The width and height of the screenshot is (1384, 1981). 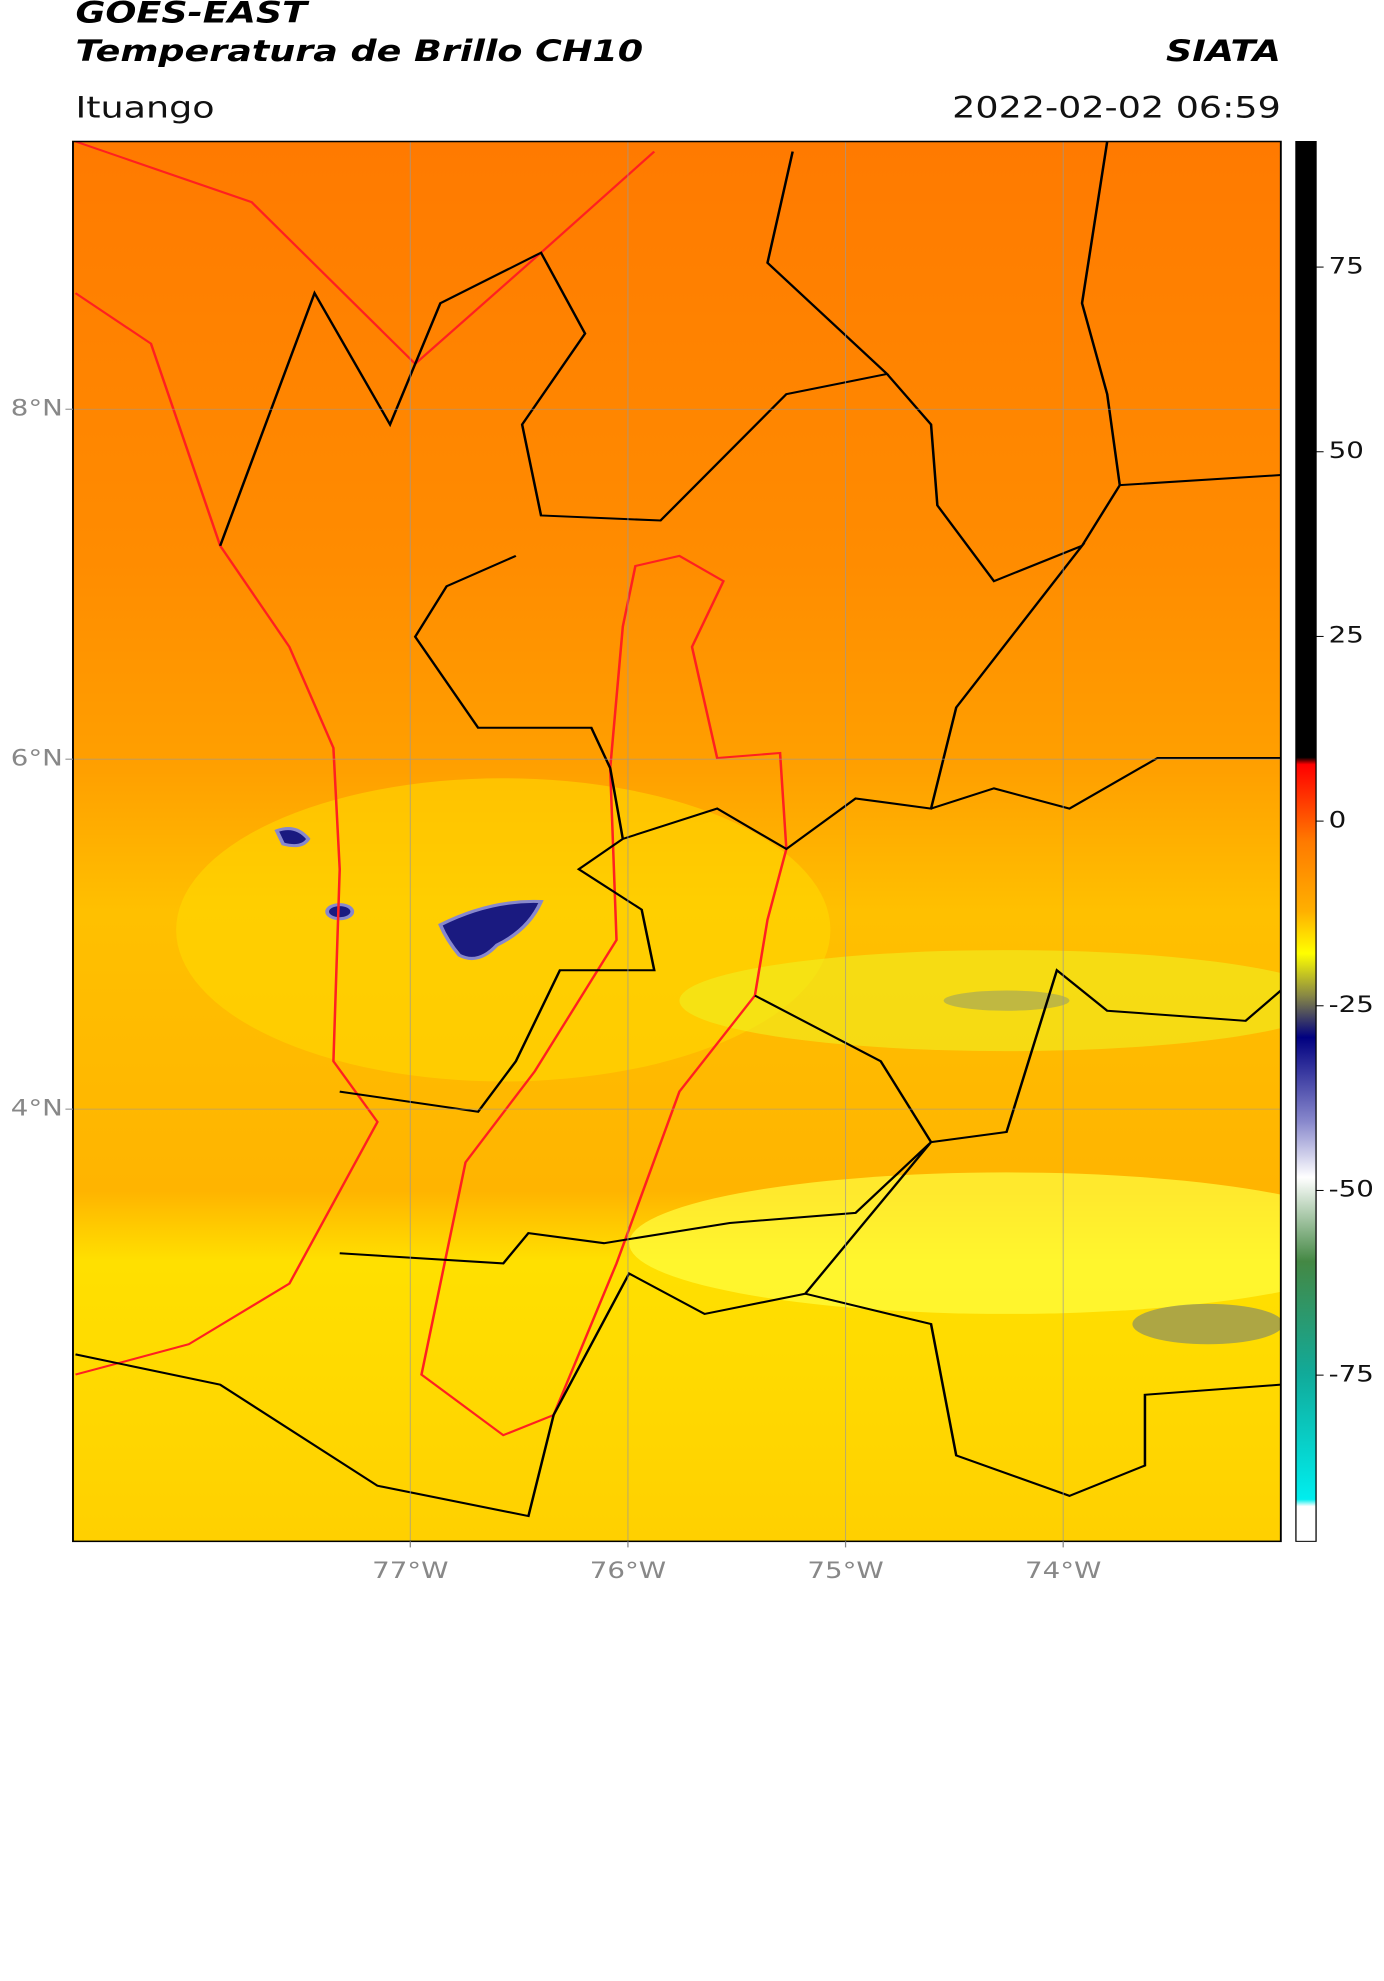 I want to click on colorbar-tick-label: -25, so click(x=1351, y=1005).